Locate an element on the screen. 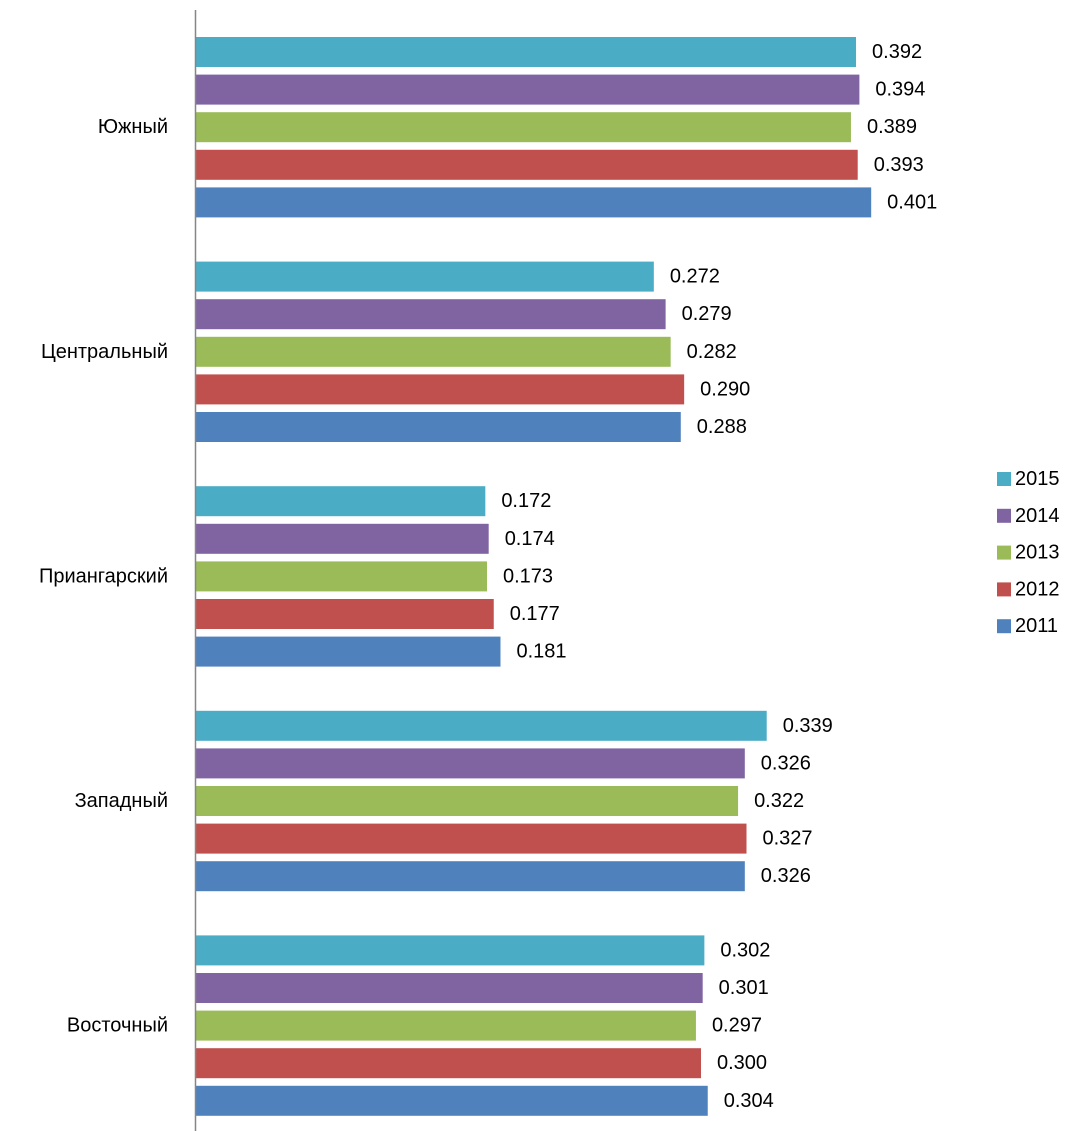  legend-swatch-2011 is located at coordinates (1004, 626).